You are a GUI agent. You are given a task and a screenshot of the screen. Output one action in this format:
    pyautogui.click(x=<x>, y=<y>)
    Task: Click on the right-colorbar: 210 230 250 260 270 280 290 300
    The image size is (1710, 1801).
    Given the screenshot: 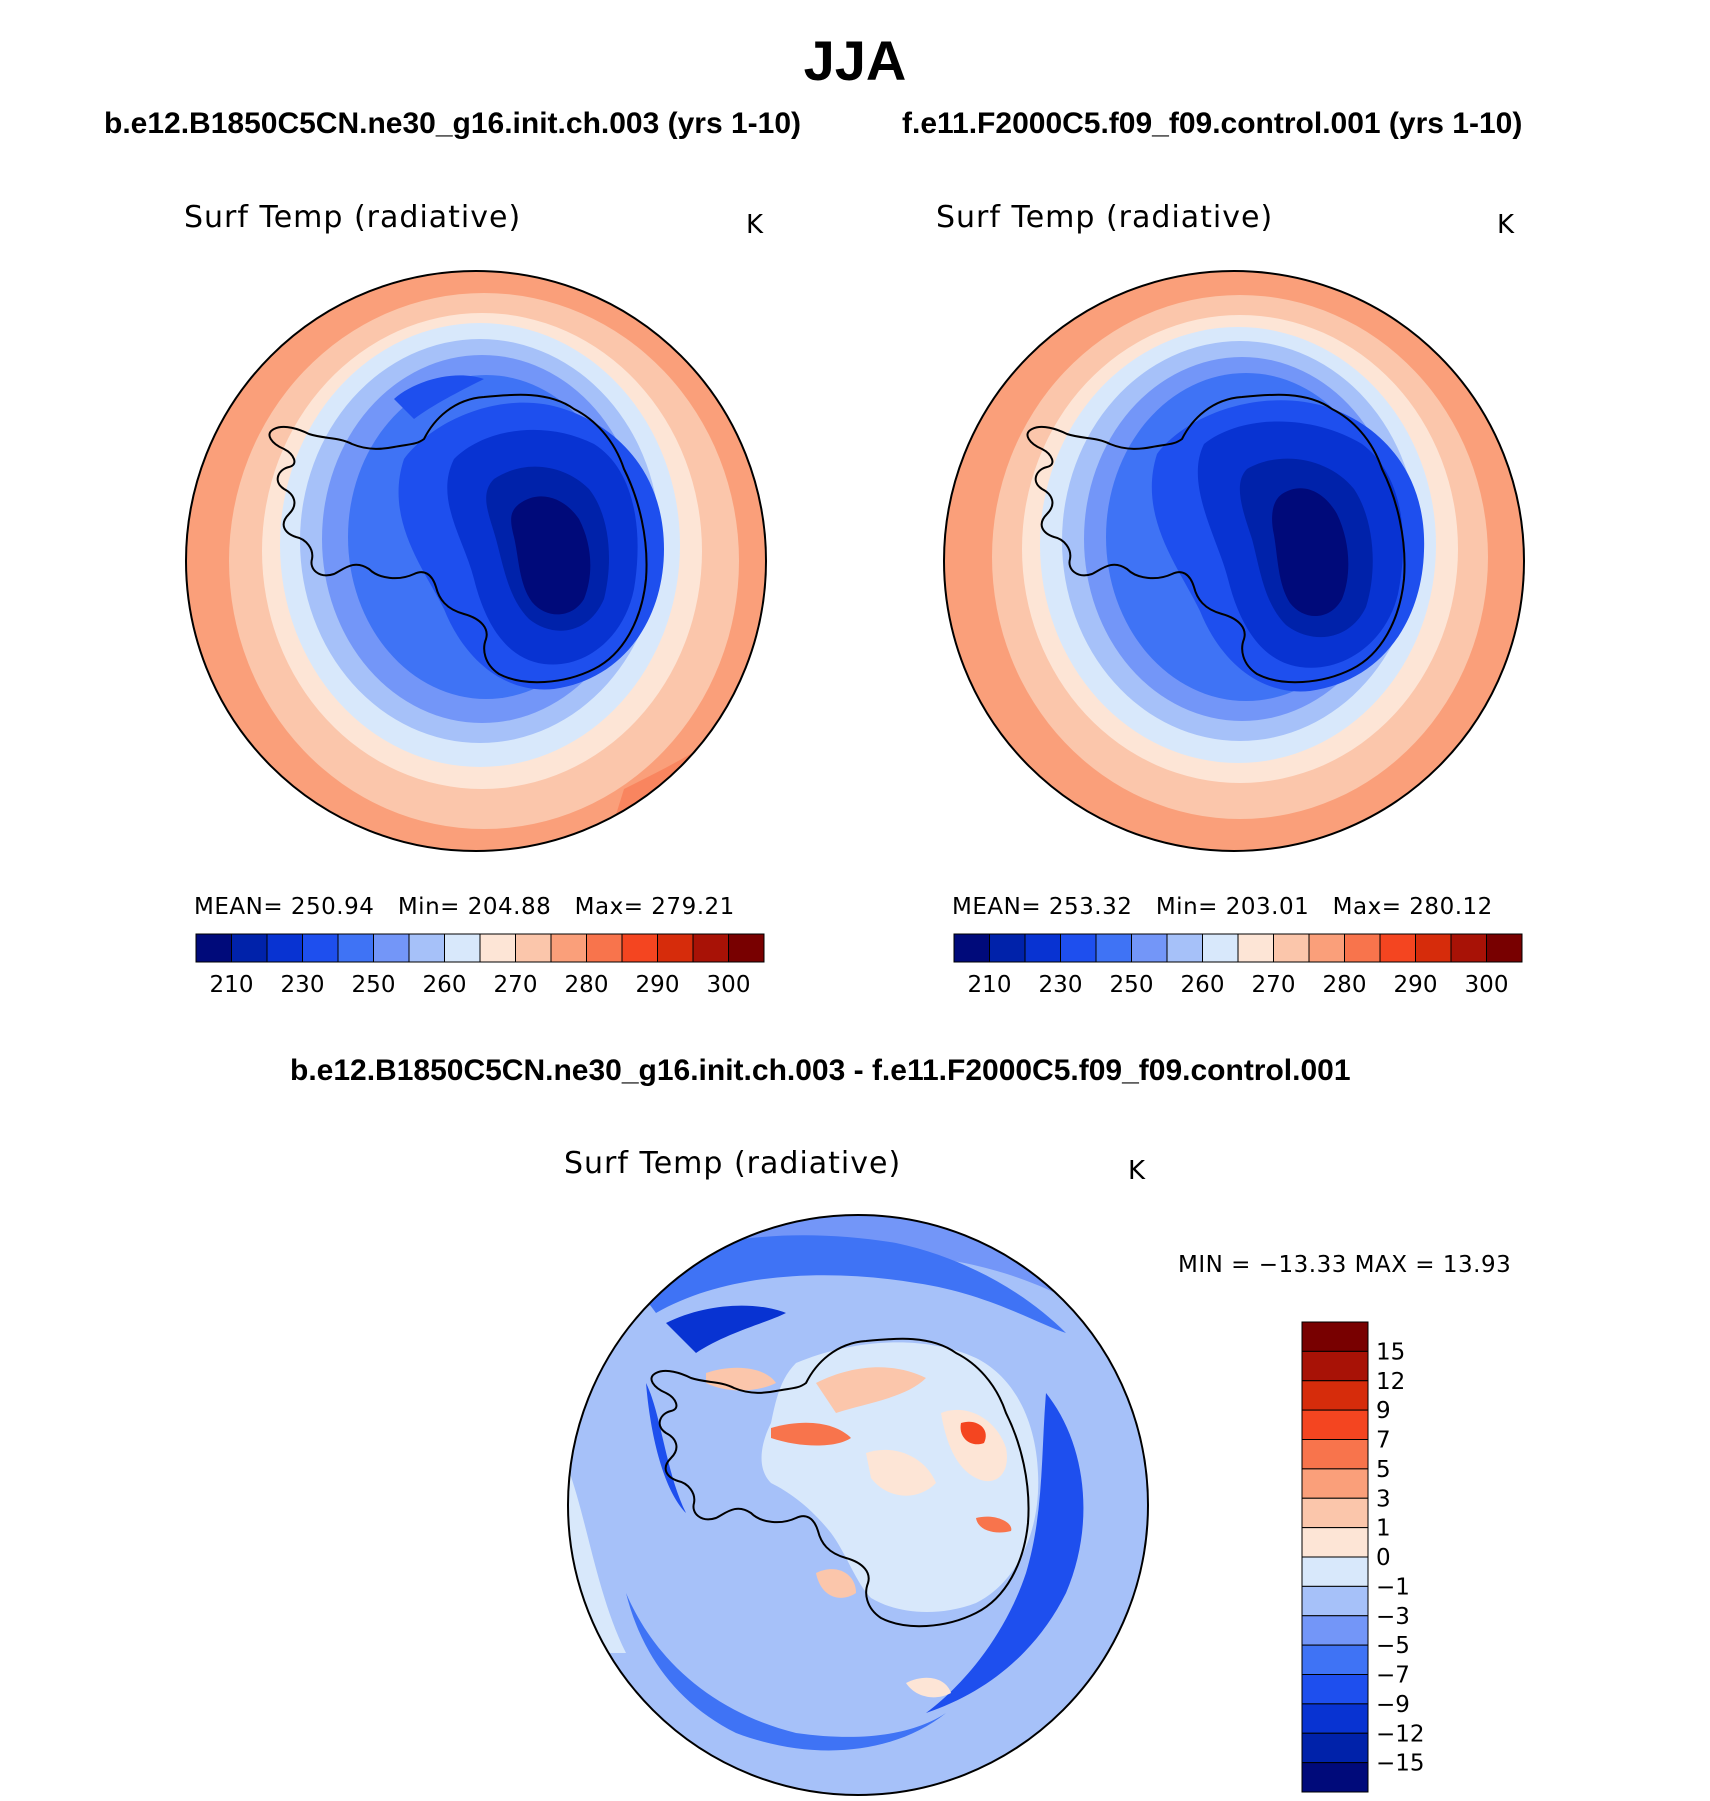 What is the action you would take?
    pyautogui.click(x=1238, y=965)
    